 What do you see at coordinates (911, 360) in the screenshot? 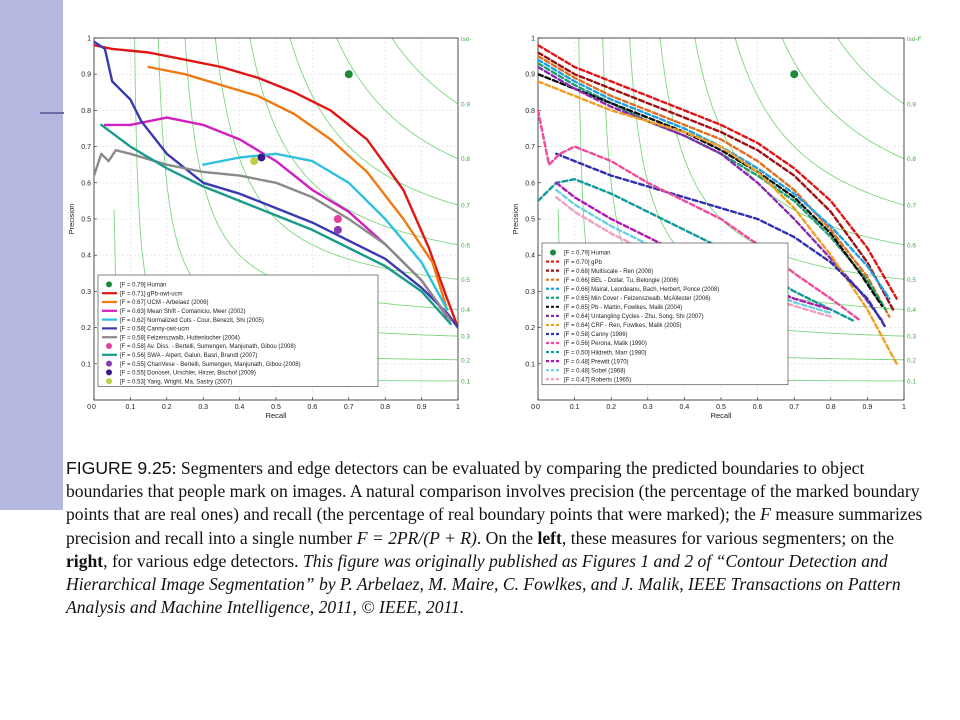
I see `iso-f-level-label: 0.2` at bounding box center [911, 360].